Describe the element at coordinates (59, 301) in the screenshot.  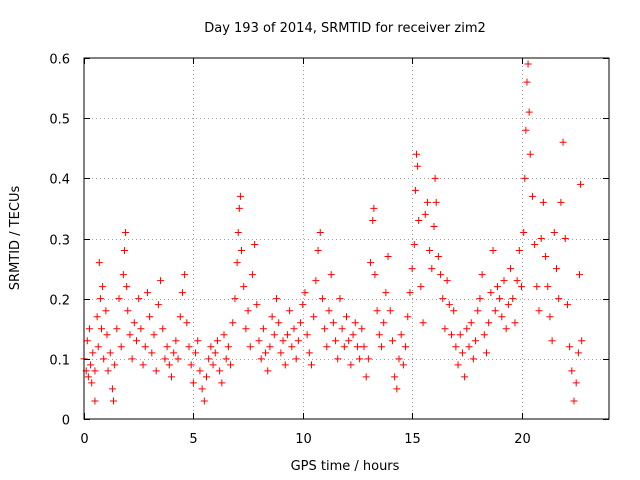
I see `y-tick-label: 0.2` at that location.